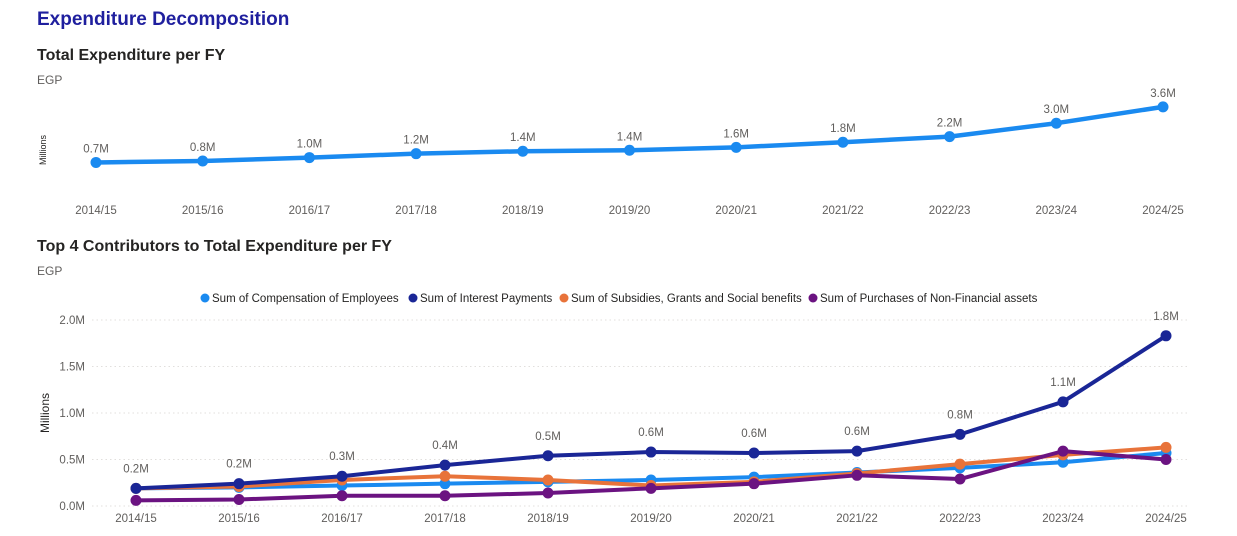 The width and height of the screenshot is (1237, 536). Describe the element at coordinates (72, 368) in the screenshot. I see `y-tick-label: 1.5M` at that location.